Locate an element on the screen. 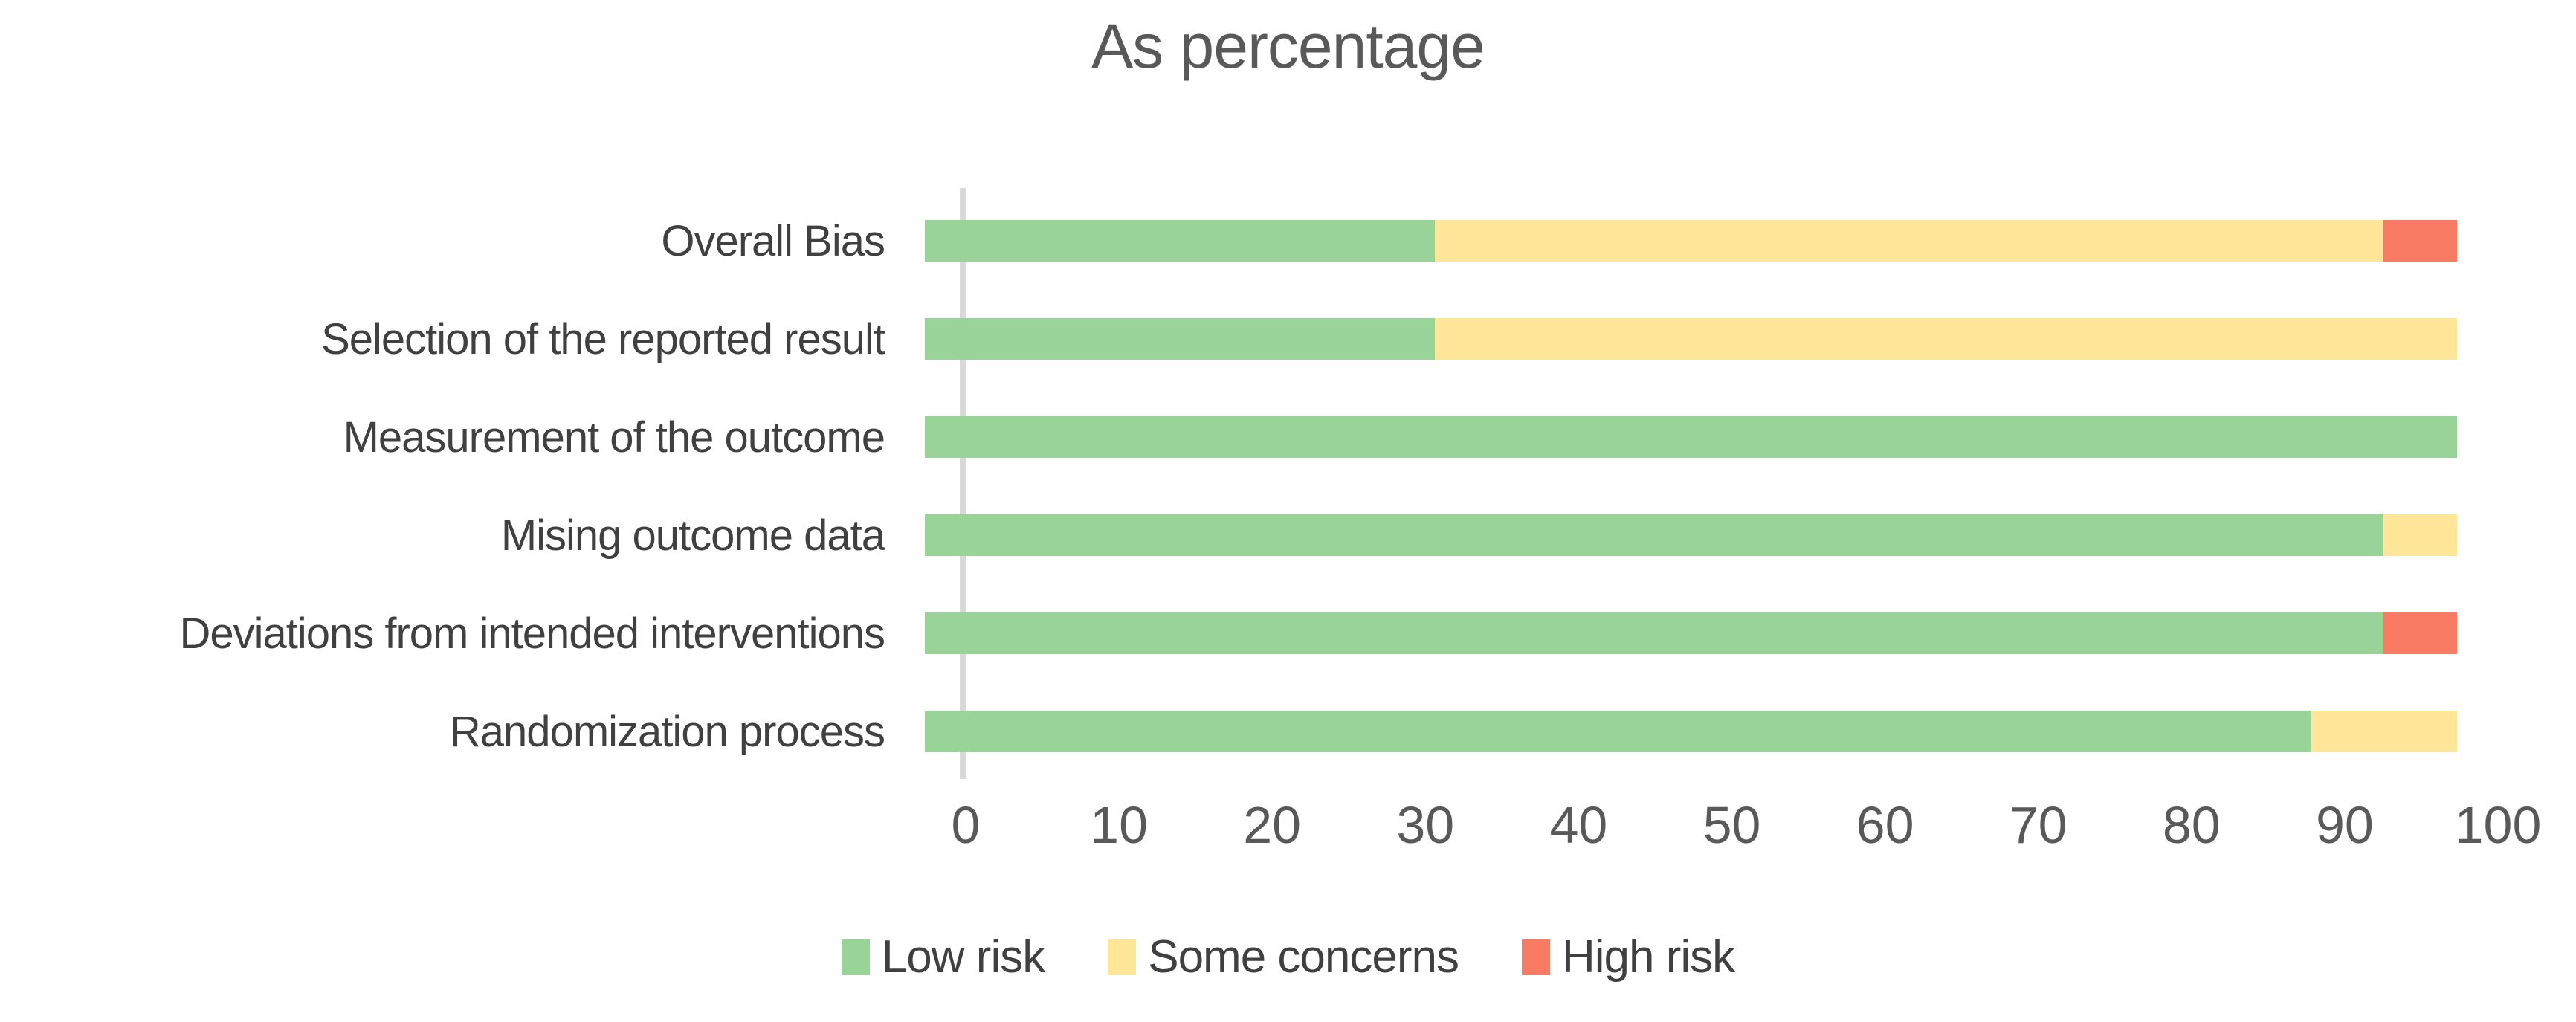  x-axis-ticks: 0 10 20 30 40 50 60 70 80 90 100 is located at coordinates (1747, 827).